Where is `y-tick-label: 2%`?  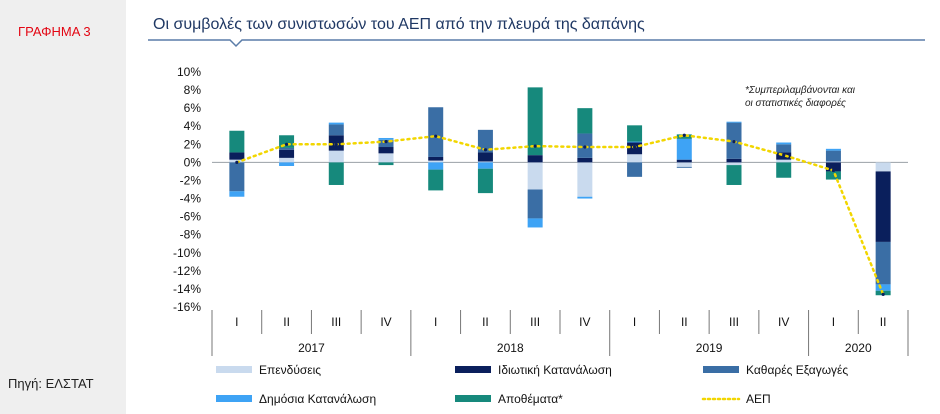
y-tick-label: 2% is located at coordinates (193, 144).